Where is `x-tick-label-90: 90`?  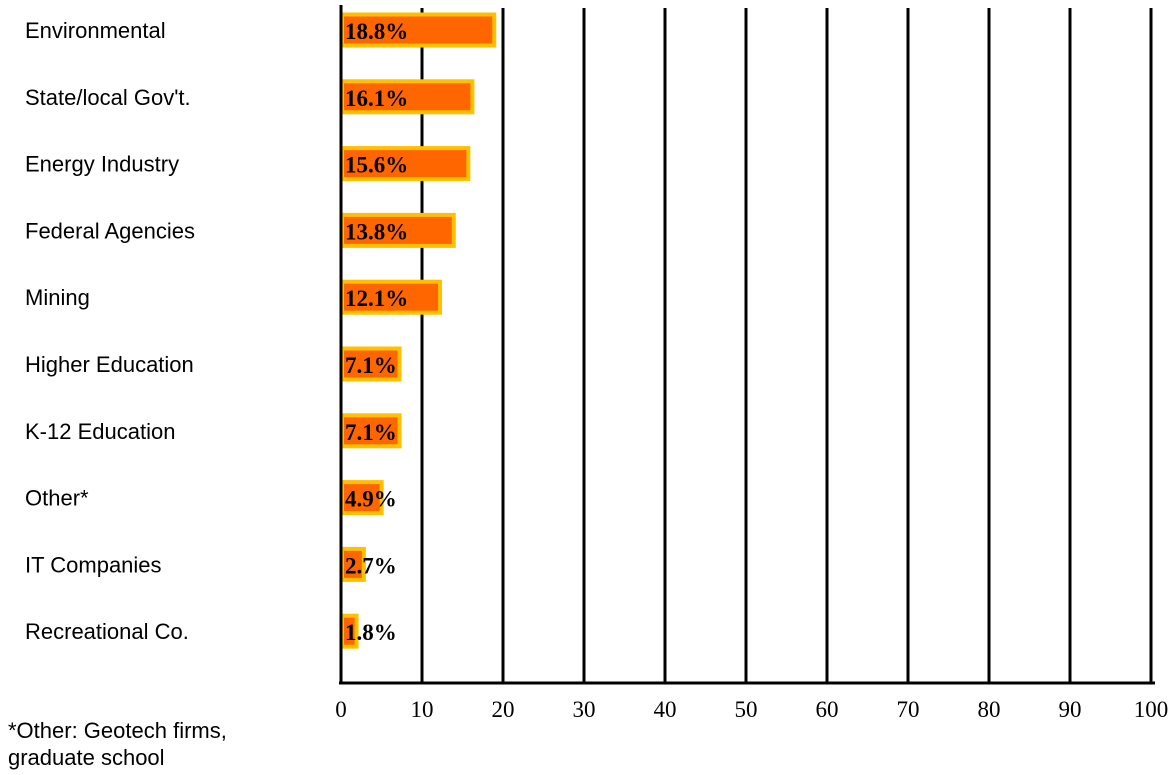
x-tick-label-90: 90 is located at coordinates (1070, 709).